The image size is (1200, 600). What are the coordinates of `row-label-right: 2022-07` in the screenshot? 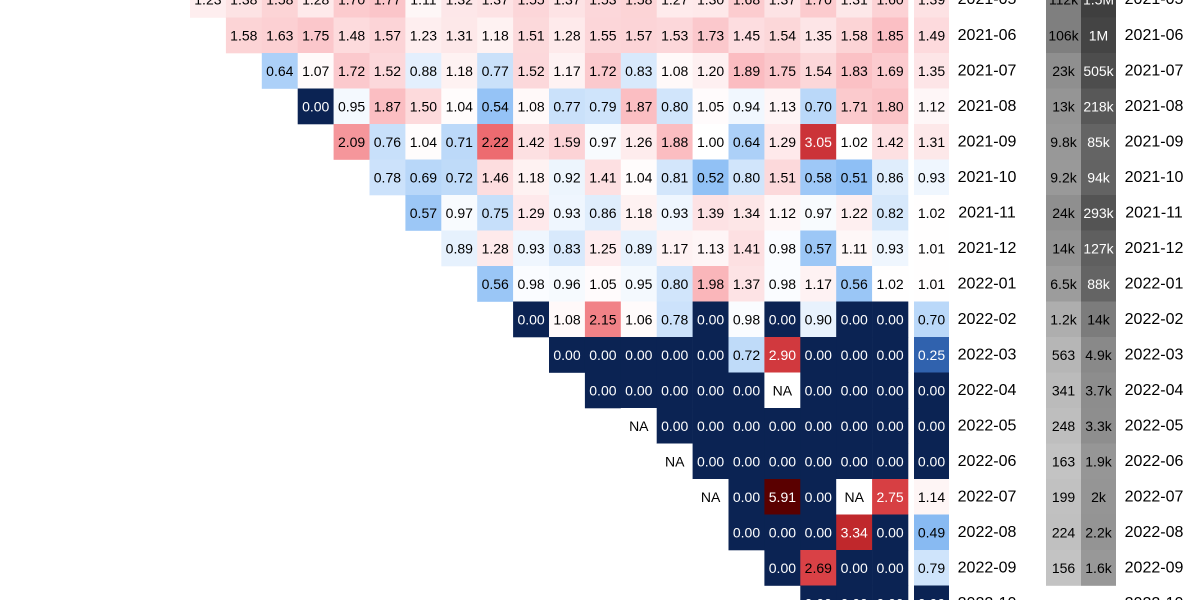 It's located at (1154, 496).